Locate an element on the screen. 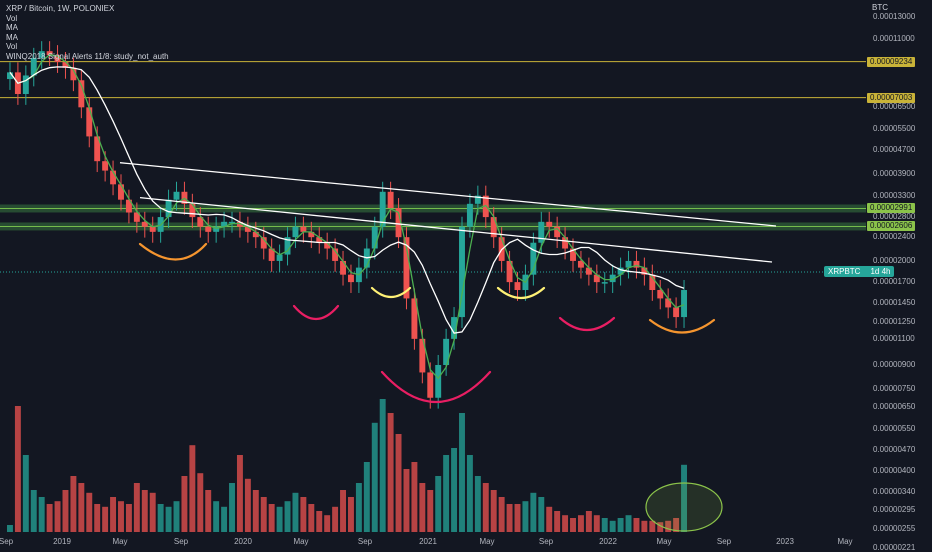 This screenshot has height=552, width=932. y-tick-label: 0.00002800 is located at coordinates (894, 217).